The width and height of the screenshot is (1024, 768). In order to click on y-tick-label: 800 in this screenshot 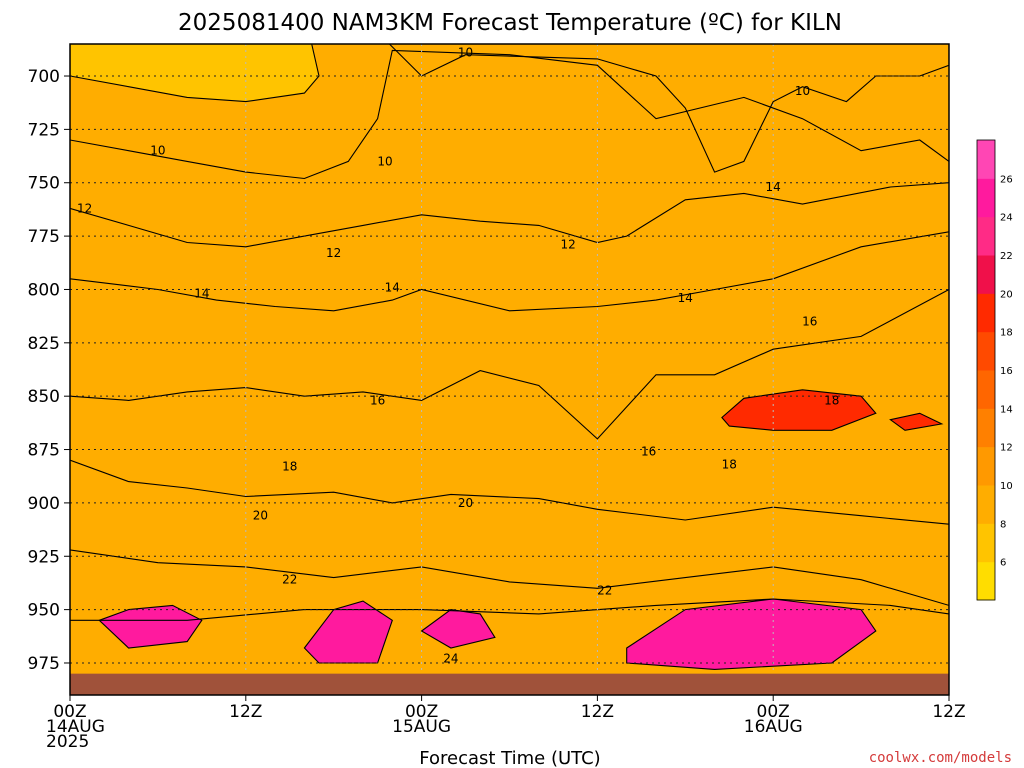, I will do `click(44, 290)`.